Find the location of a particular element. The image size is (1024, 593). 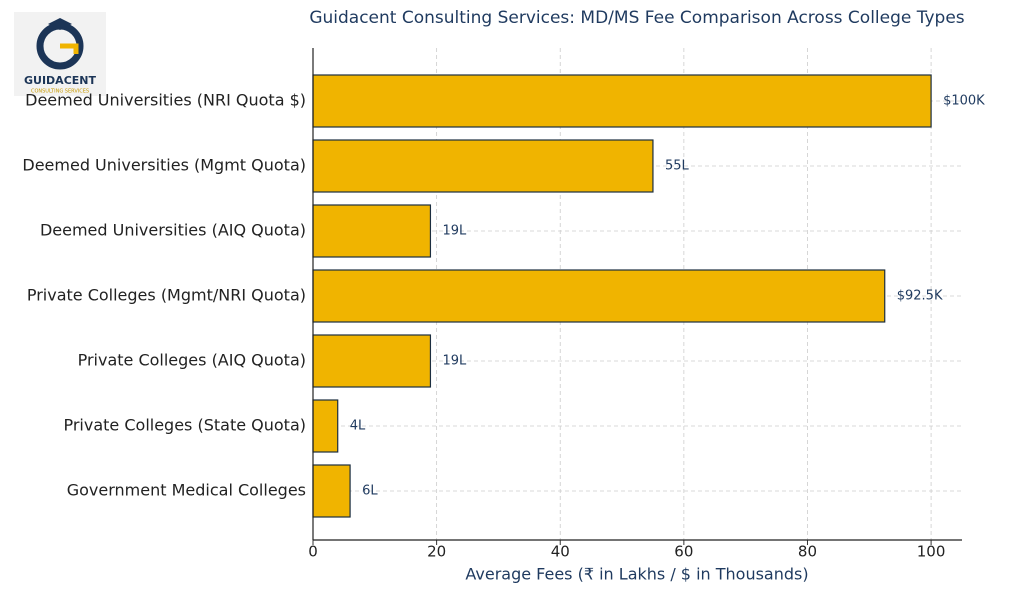

y-tick-label: Deemed Universities (NRI Quota $) is located at coordinates (165, 100).